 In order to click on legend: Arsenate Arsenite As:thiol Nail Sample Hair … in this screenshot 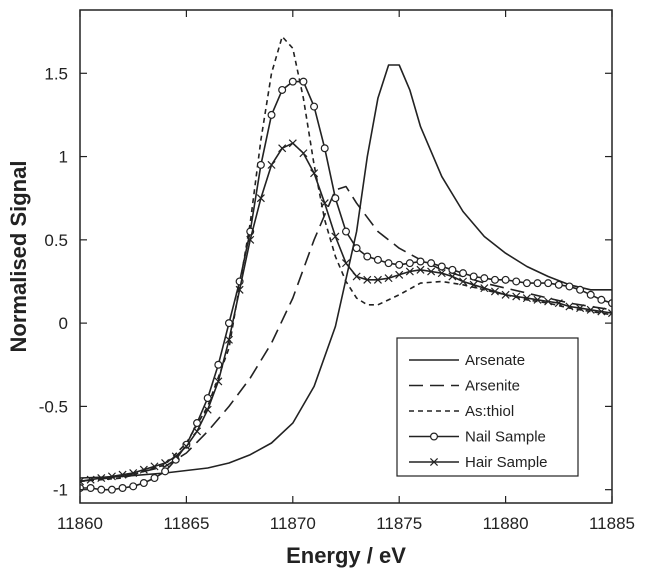, I will do `click(487, 407)`.